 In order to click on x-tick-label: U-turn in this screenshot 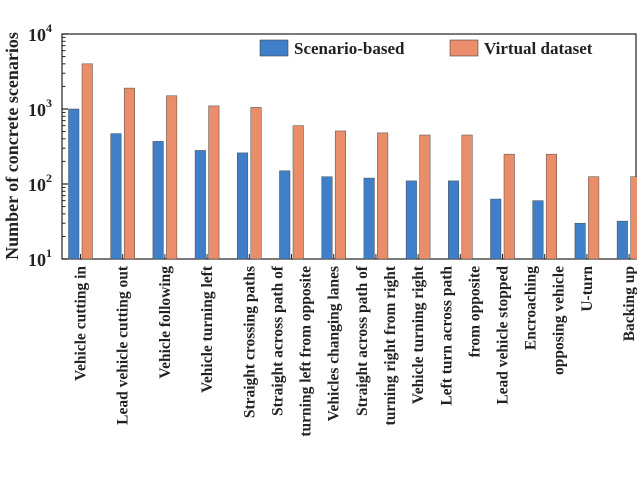, I will do `click(587, 289)`.